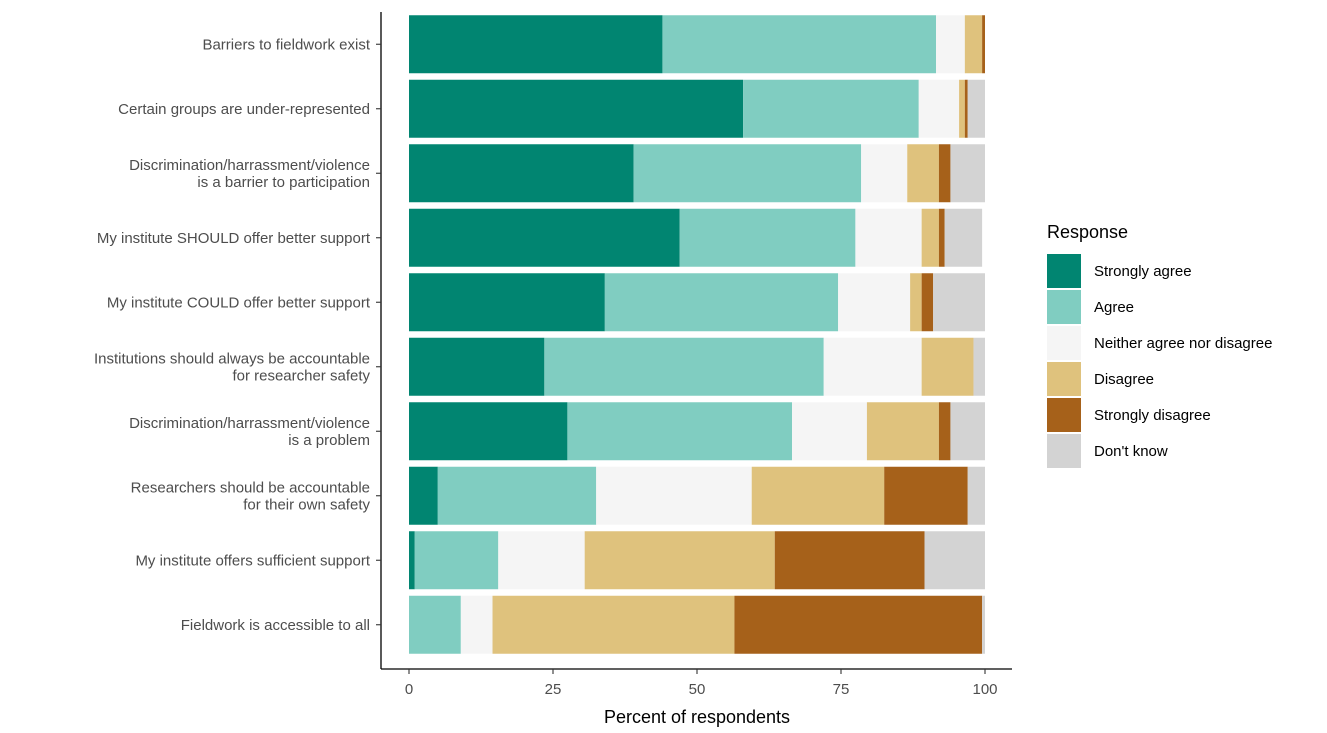 Image resolution: width=1327 pixels, height=733 pixels. I want to click on y-tick-label: Barriers to fieldwork exist, so click(286, 44).